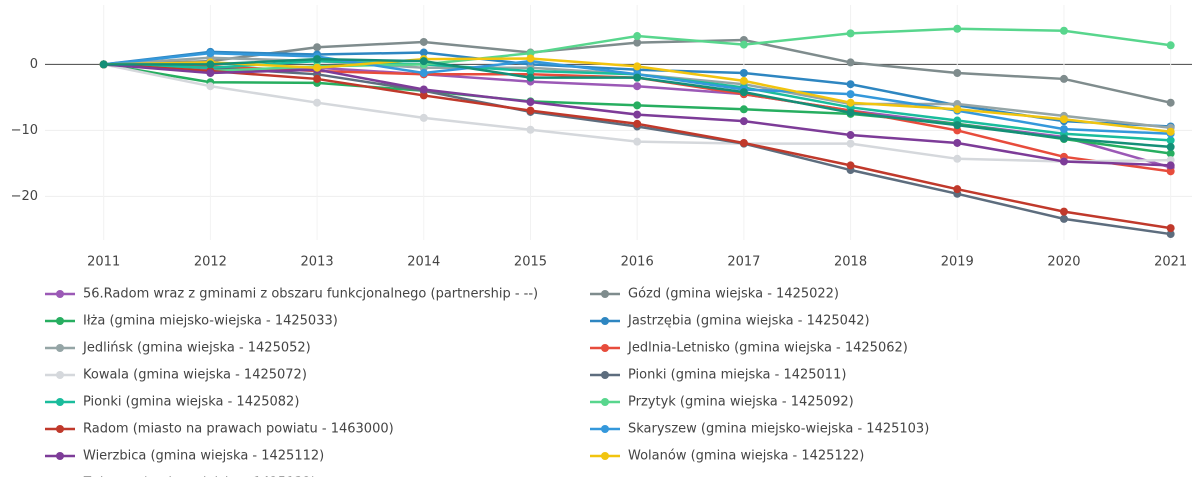 The image size is (1192, 477). Describe the element at coordinates (317, 262) in the screenshot. I see `x-tick-label: 2013` at that location.